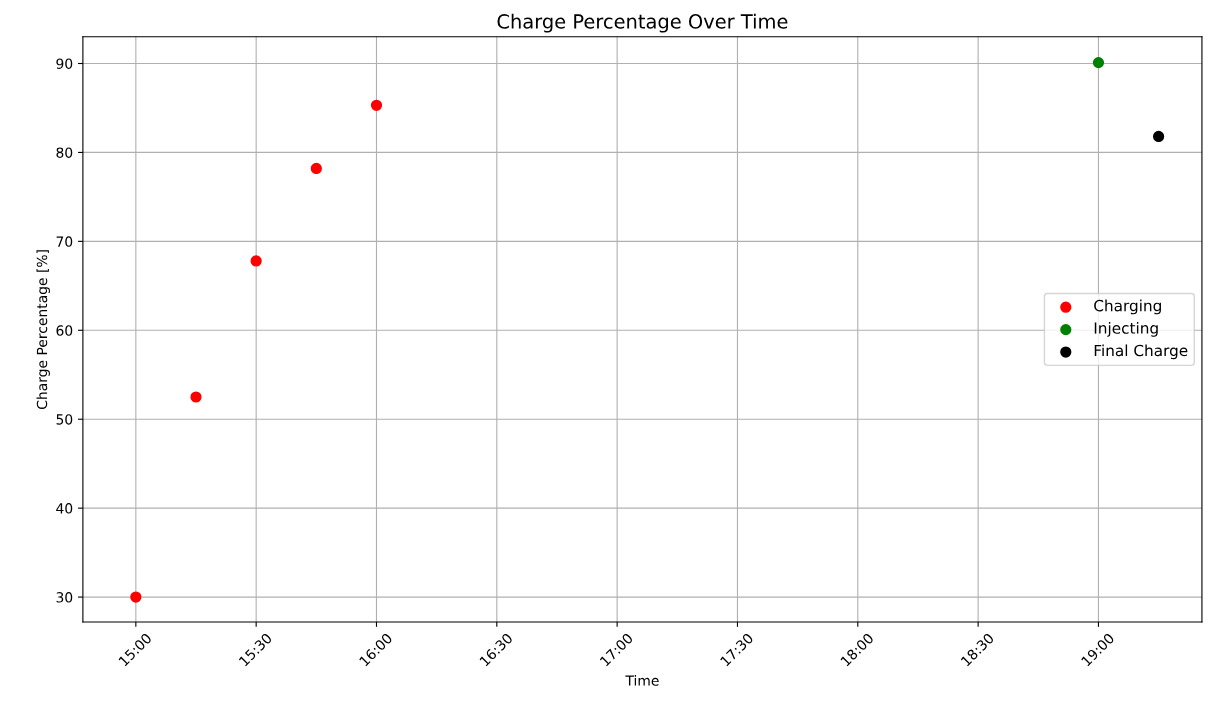 This screenshot has height=708, width=1219. I want to click on y-tick-label: 30, so click(64, 597).